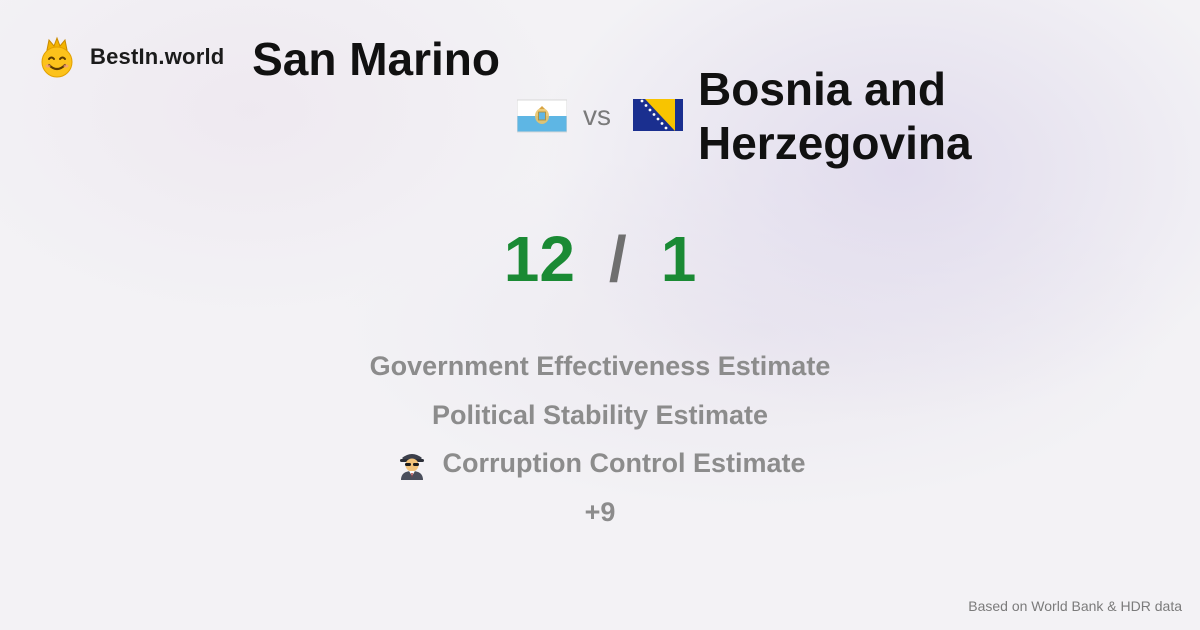 The image size is (1200, 630). I want to click on metric-label: Political Stability Estimate, so click(600, 414).